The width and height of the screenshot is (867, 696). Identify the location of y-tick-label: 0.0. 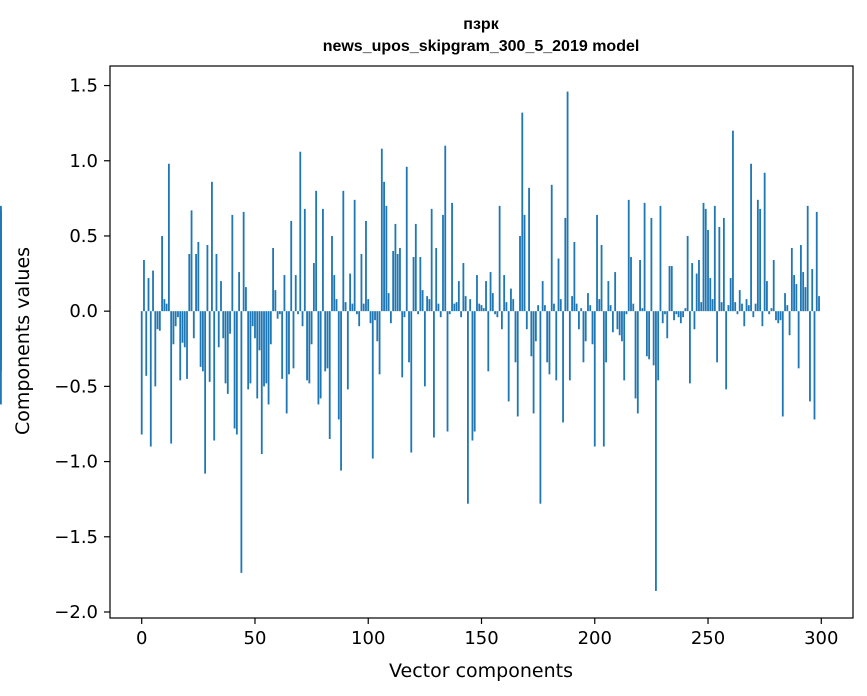
(83, 311).